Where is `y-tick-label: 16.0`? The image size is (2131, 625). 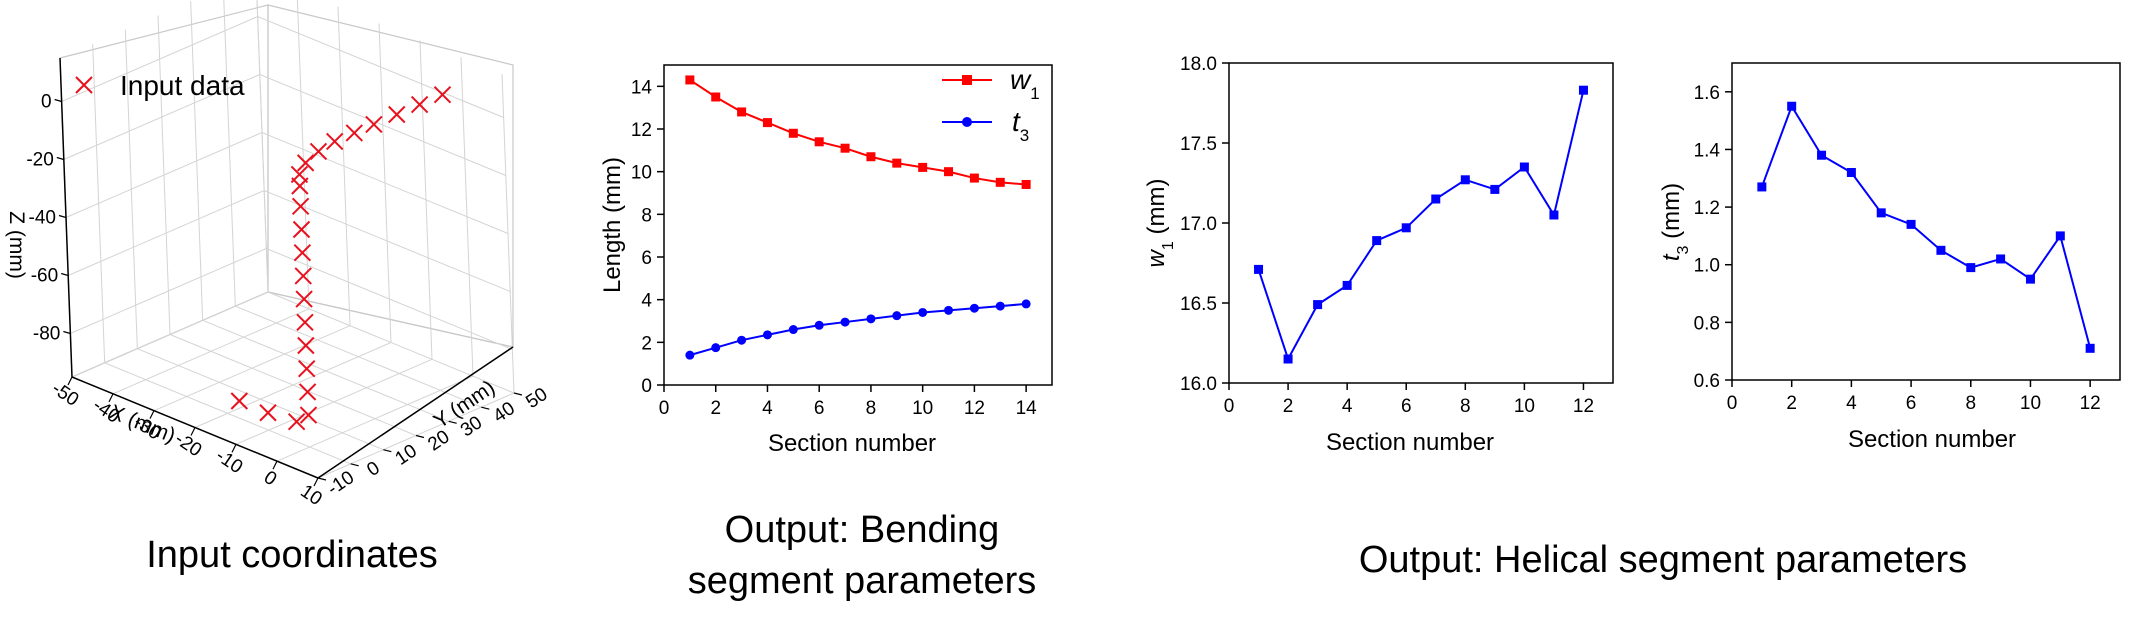
y-tick-label: 16.0 is located at coordinates (1198, 384).